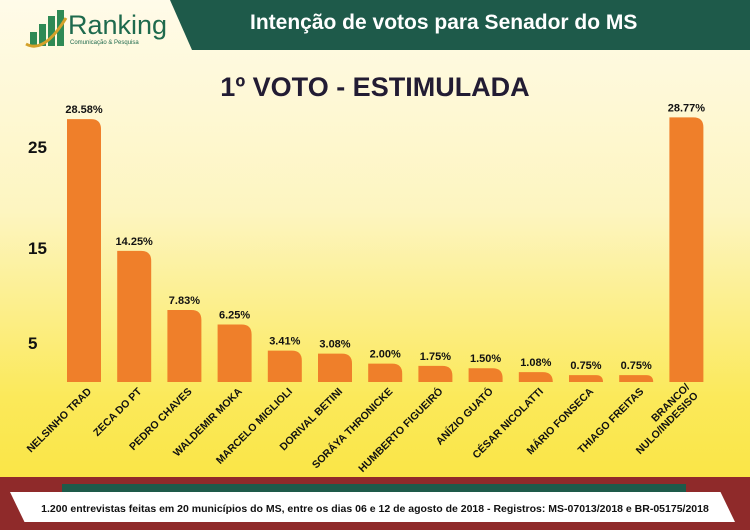 The width and height of the screenshot is (750, 530). I want to click on footer-band, so click(372, 507).